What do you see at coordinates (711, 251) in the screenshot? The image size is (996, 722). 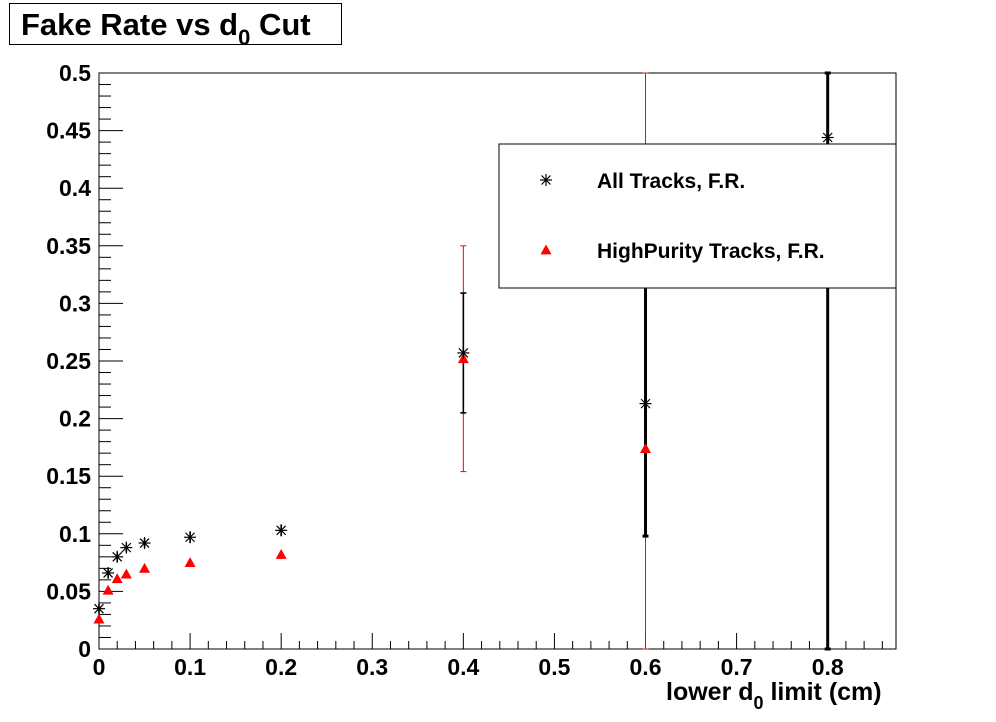 I see `legend-label: HighPurity Tracks, F.R.` at bounding box center [711, 251].